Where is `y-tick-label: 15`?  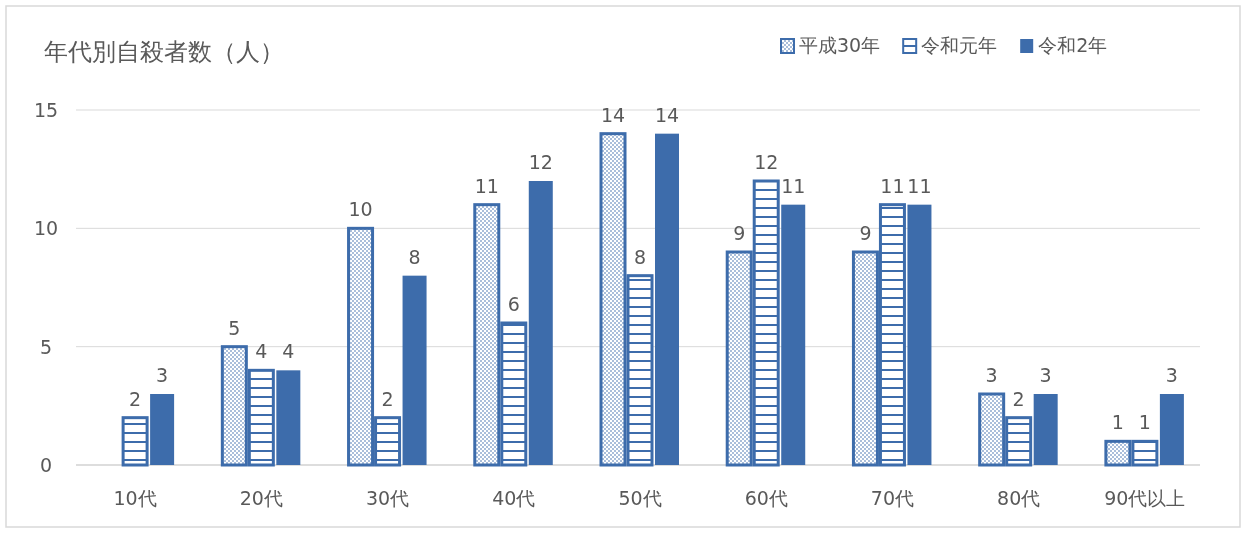
y-tick-label: 15 is located at coordinates (46, 110).